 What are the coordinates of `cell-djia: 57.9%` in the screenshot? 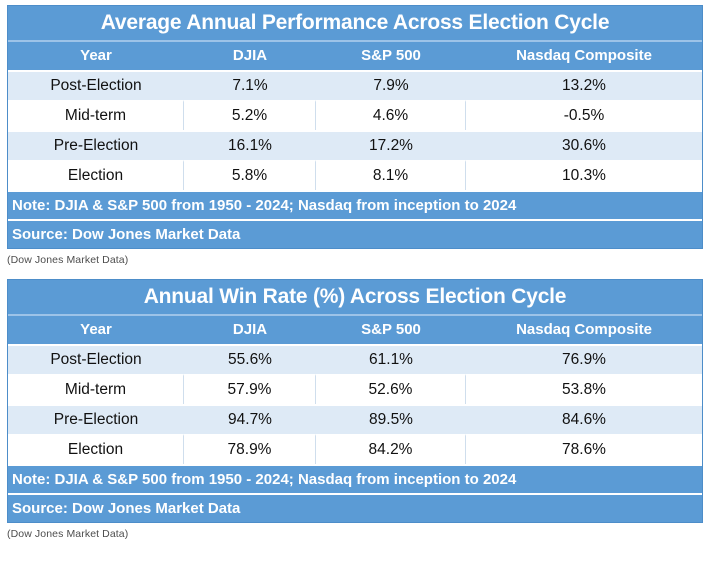 It's located at (250, 389).